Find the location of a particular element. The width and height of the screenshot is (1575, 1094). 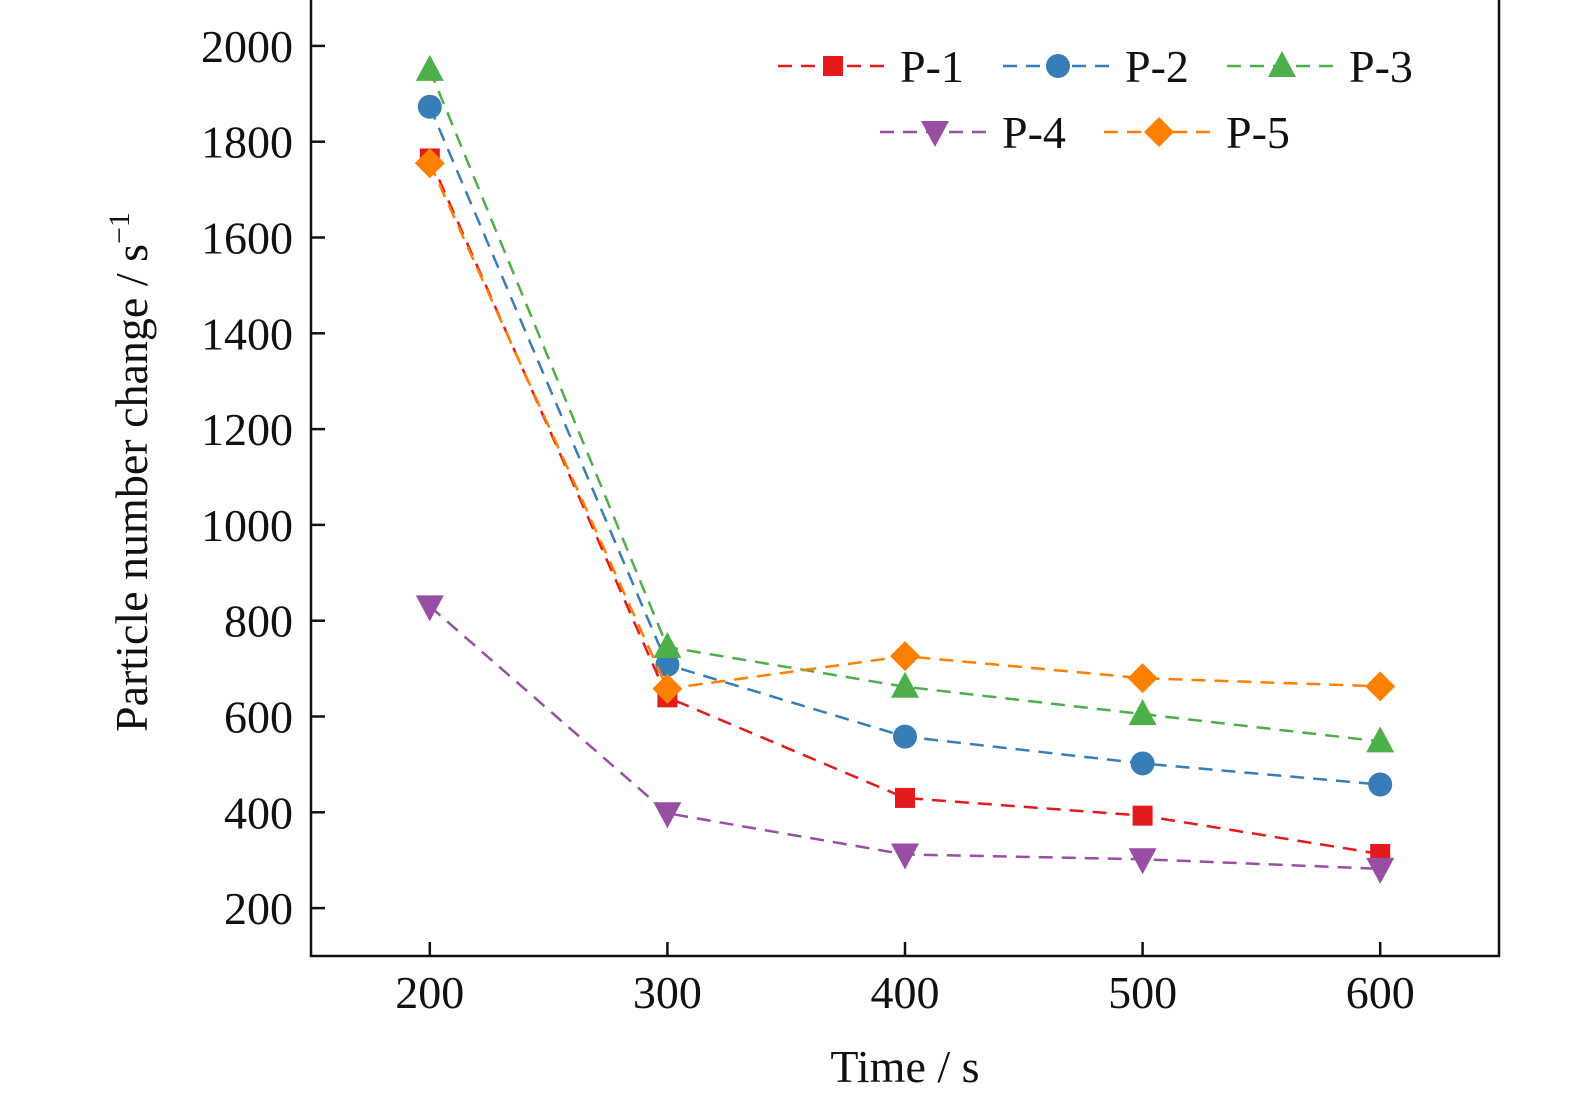

y-axis-label: Particle number change / s−1 is located at coordinates (130, 472).